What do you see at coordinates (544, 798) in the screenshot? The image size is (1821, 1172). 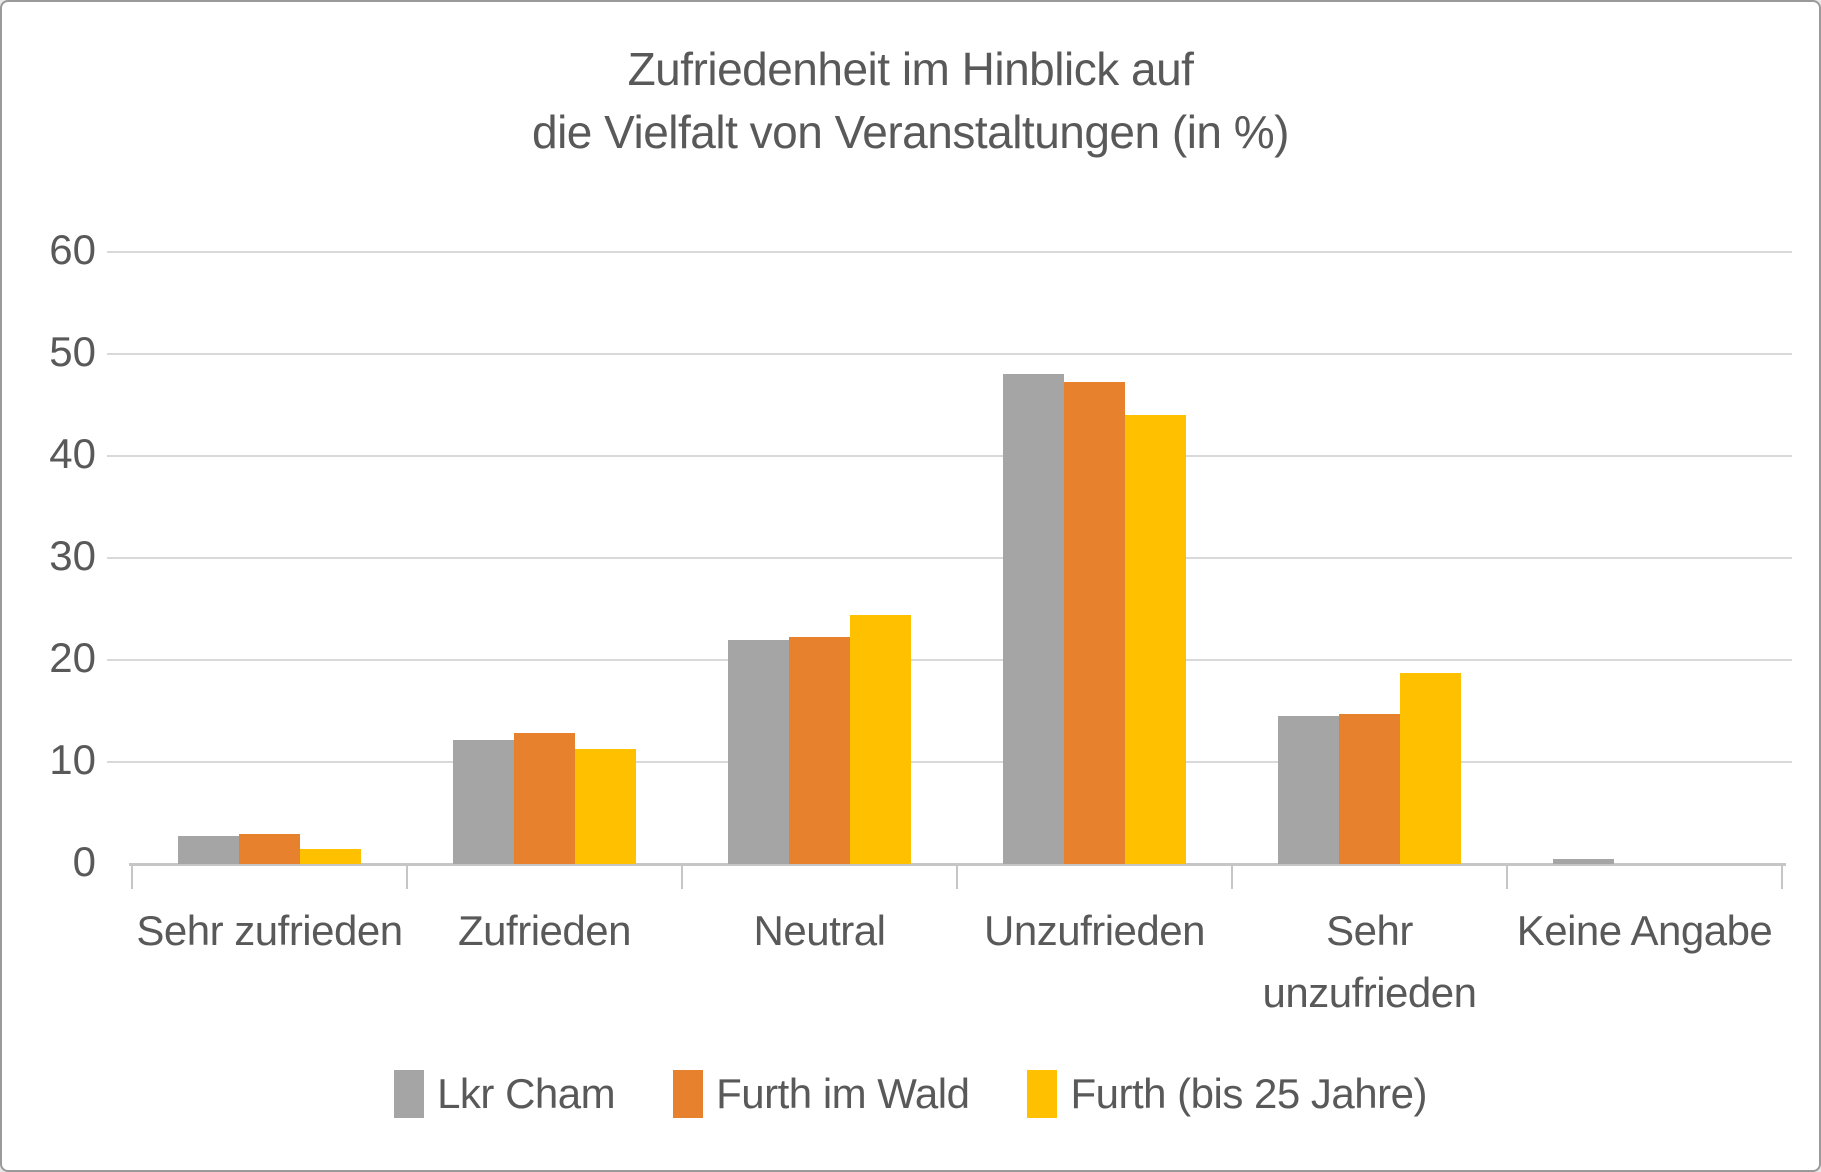 I see `bar-Furth im Wald-Zufrieden` at bounding box center [544, 798].